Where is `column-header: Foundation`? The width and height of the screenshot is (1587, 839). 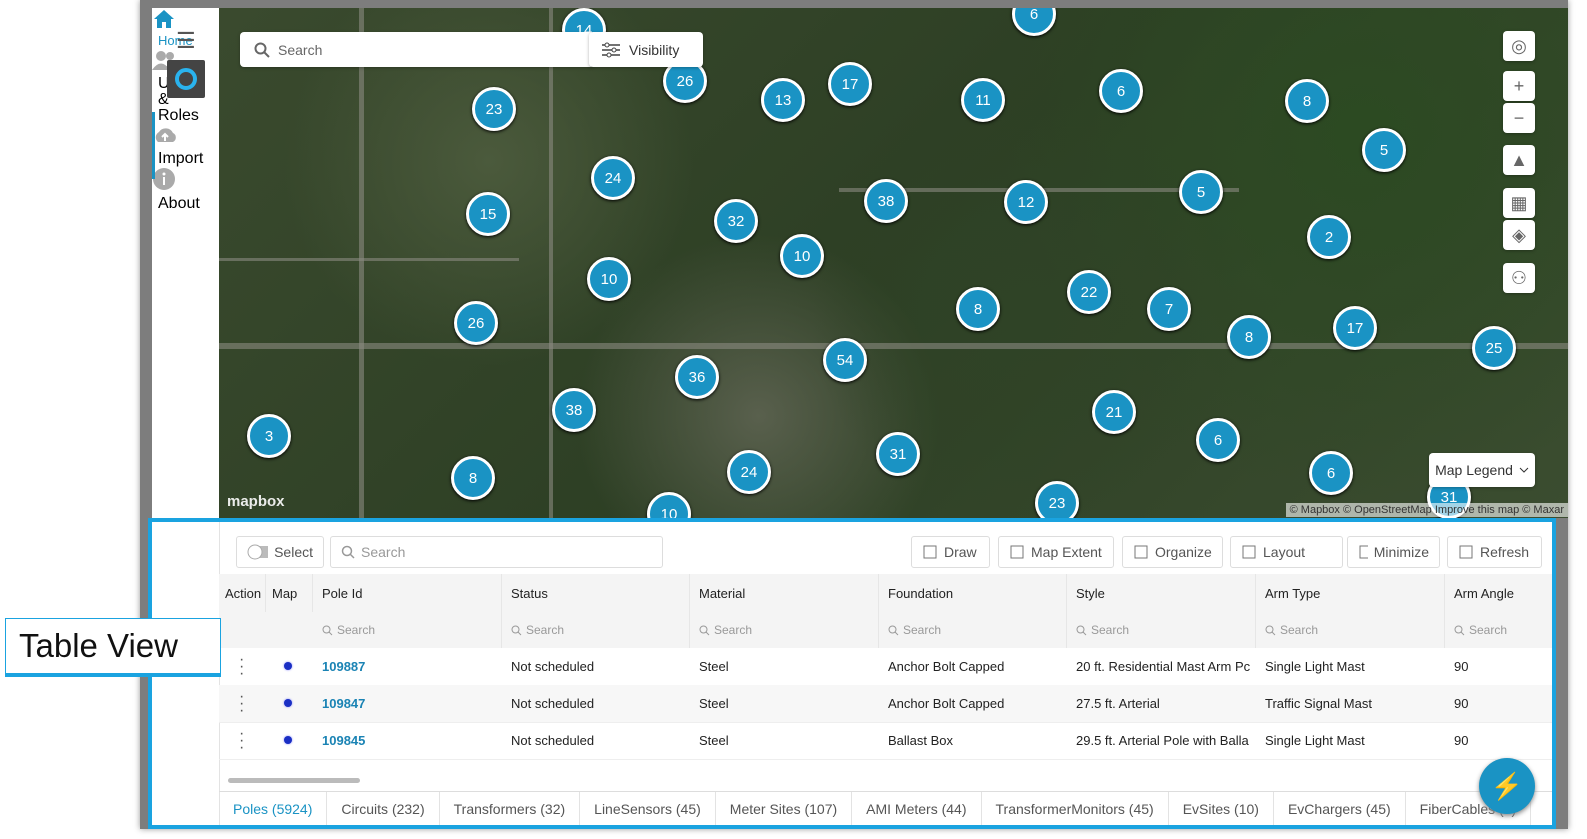 column-header: Foundation is located at coordinates (973, 593).